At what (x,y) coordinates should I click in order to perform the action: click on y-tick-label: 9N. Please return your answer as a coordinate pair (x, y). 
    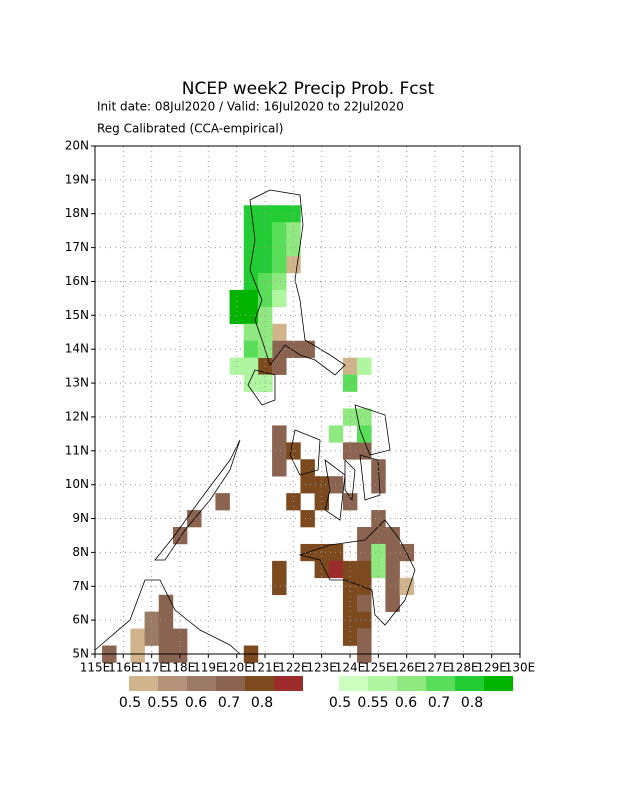
    Looking at the image, I should click on (80, 518).